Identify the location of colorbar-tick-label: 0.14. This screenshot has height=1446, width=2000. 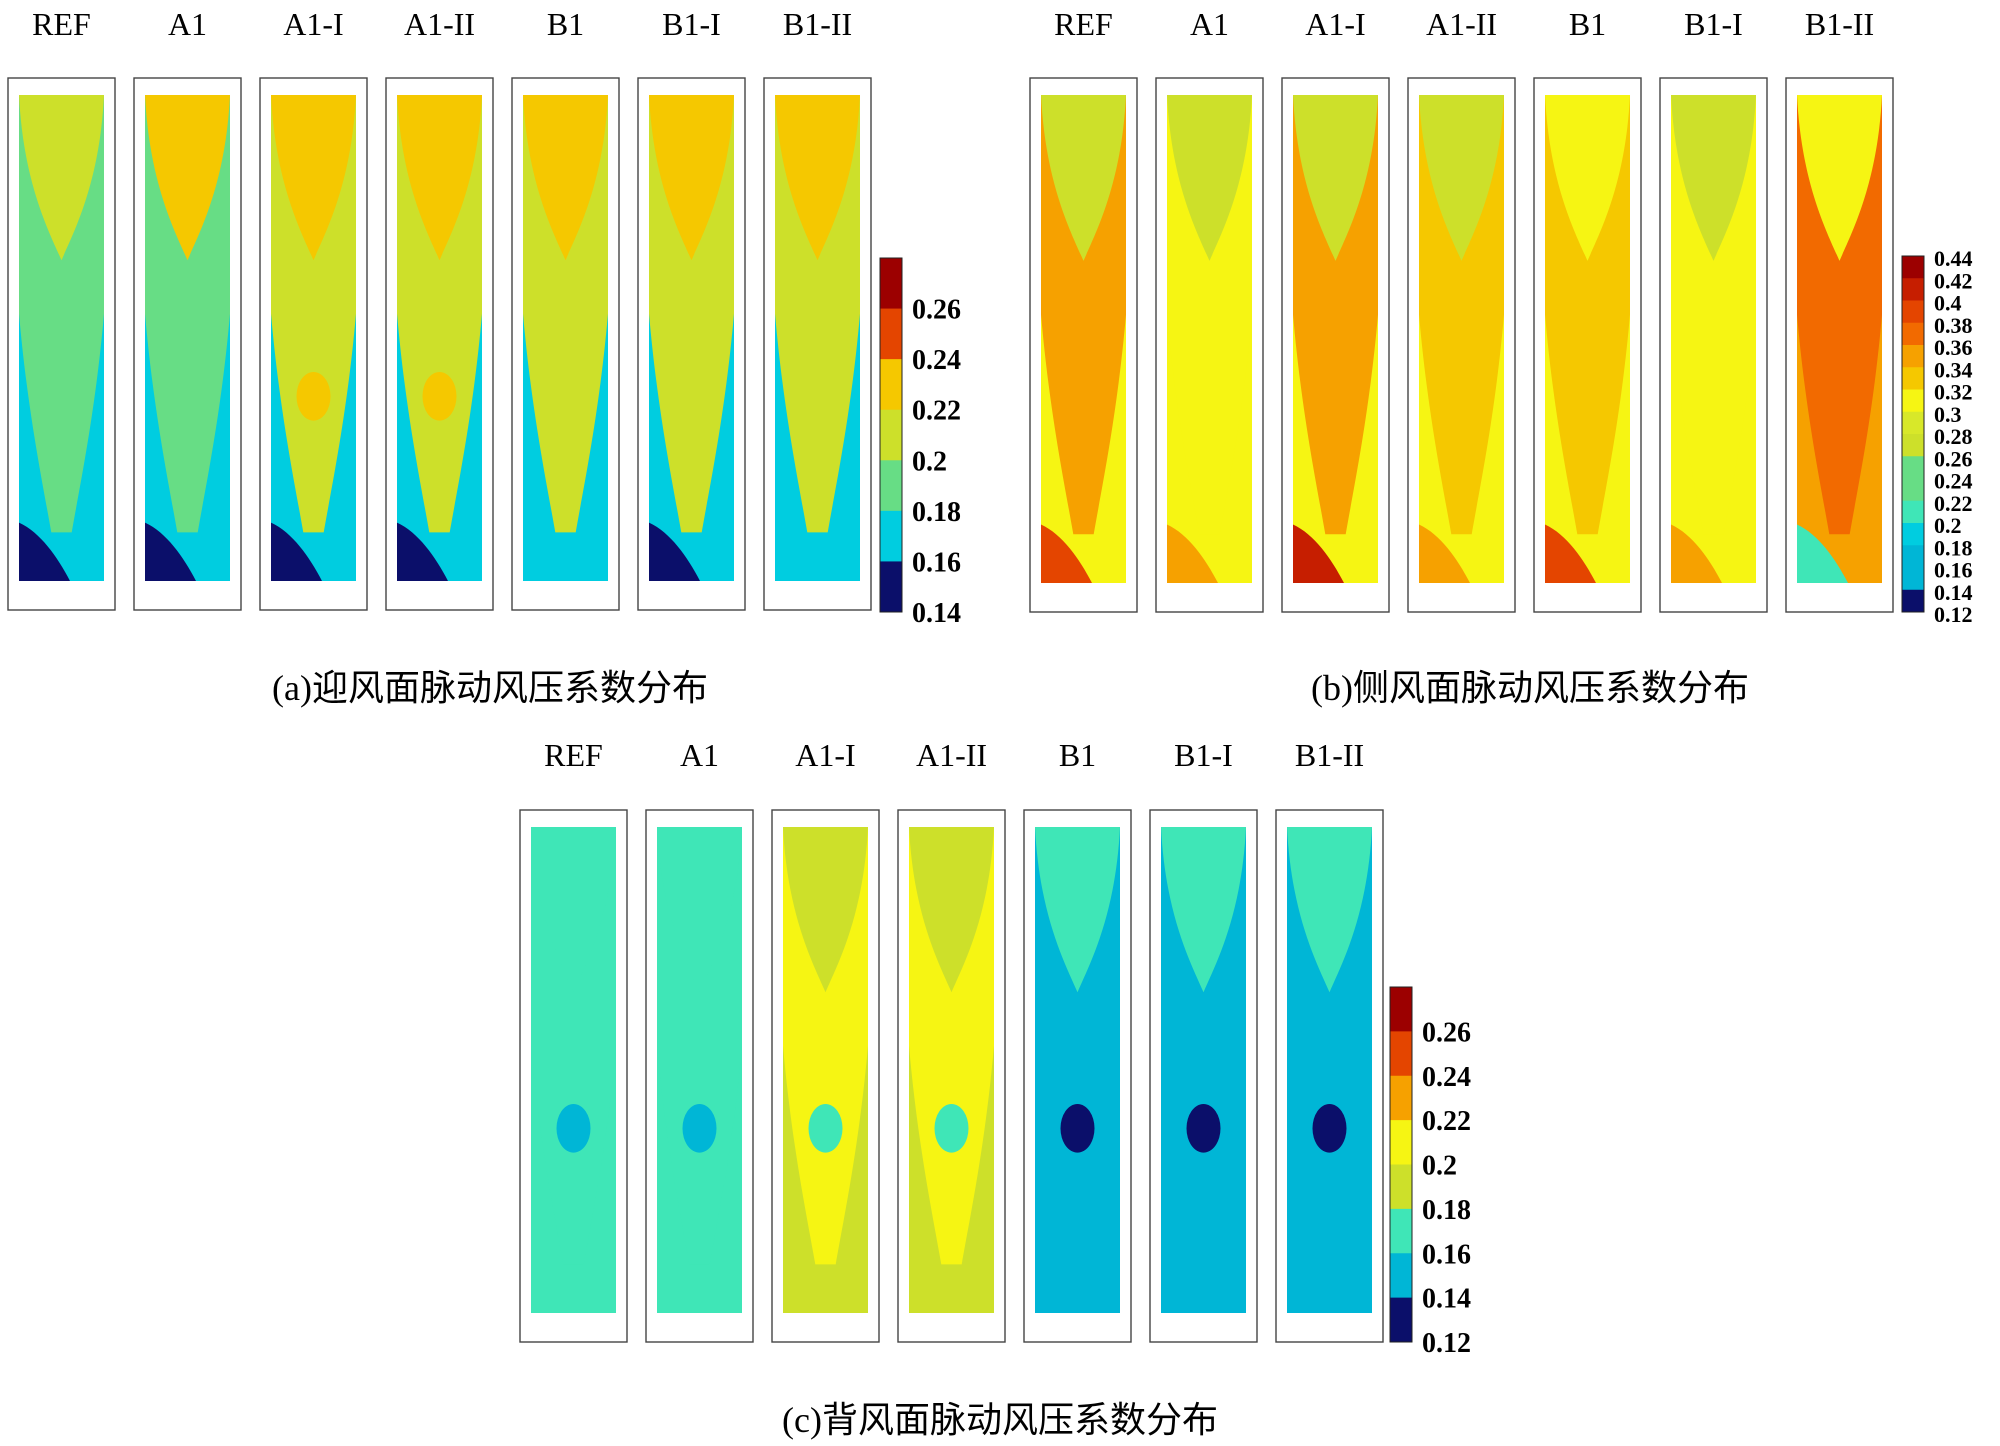
(1446, 1299).